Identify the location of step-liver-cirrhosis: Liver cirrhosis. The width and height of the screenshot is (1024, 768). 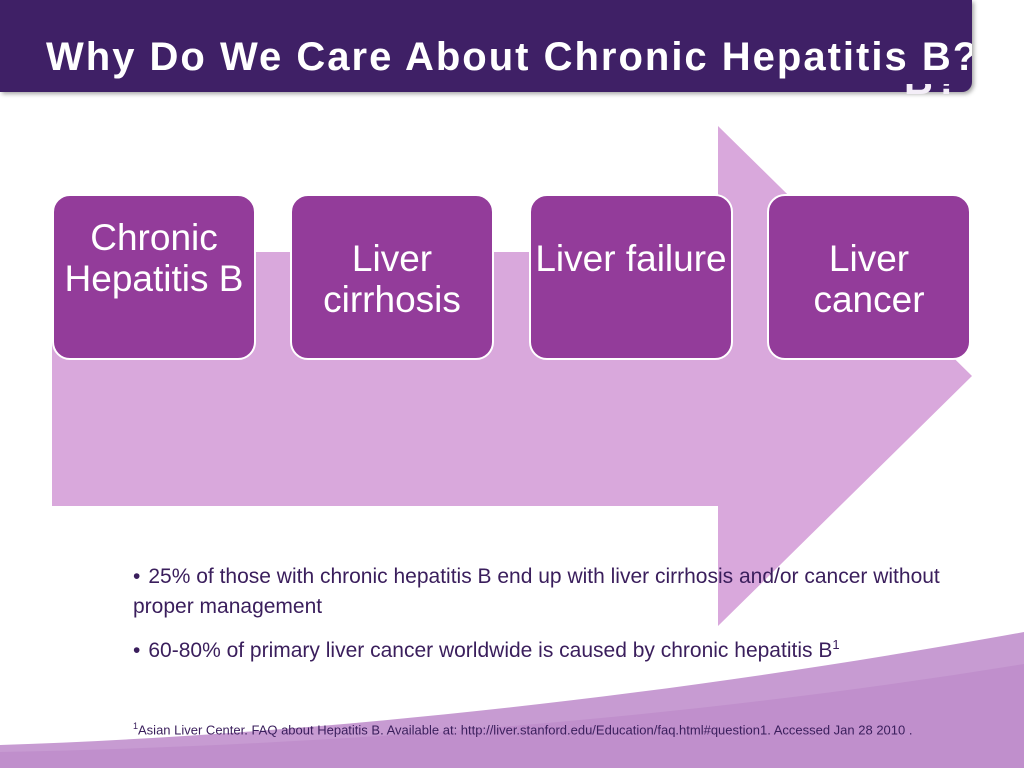
(392, 277).